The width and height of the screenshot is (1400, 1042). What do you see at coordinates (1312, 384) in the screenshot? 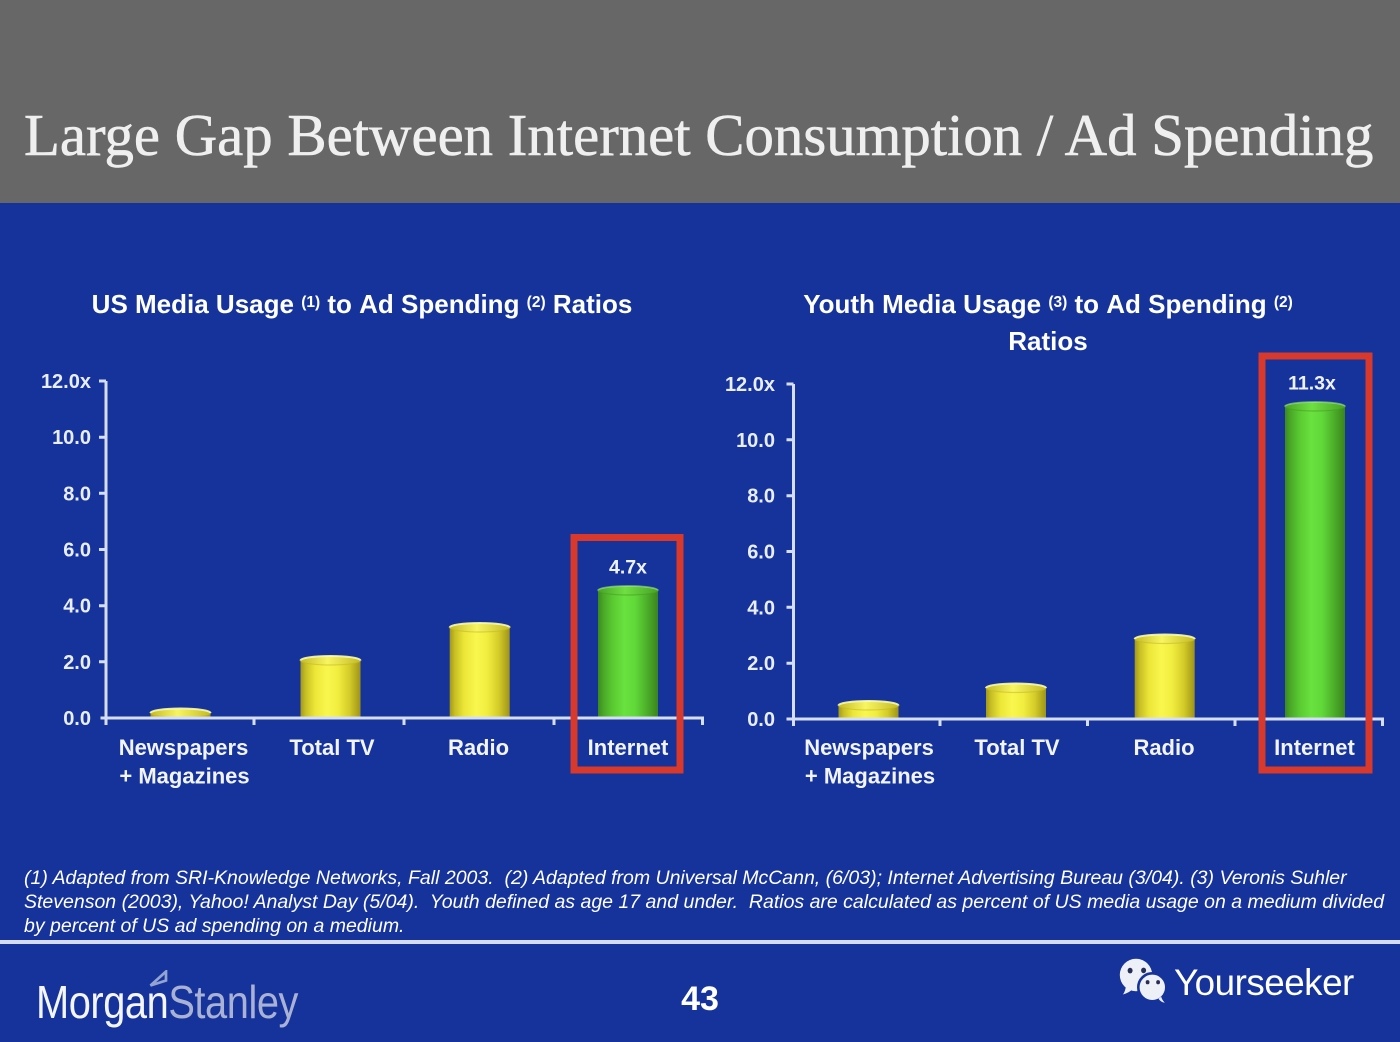
I see `svg-text: 11.3x` at bounding box center [1312, 384].